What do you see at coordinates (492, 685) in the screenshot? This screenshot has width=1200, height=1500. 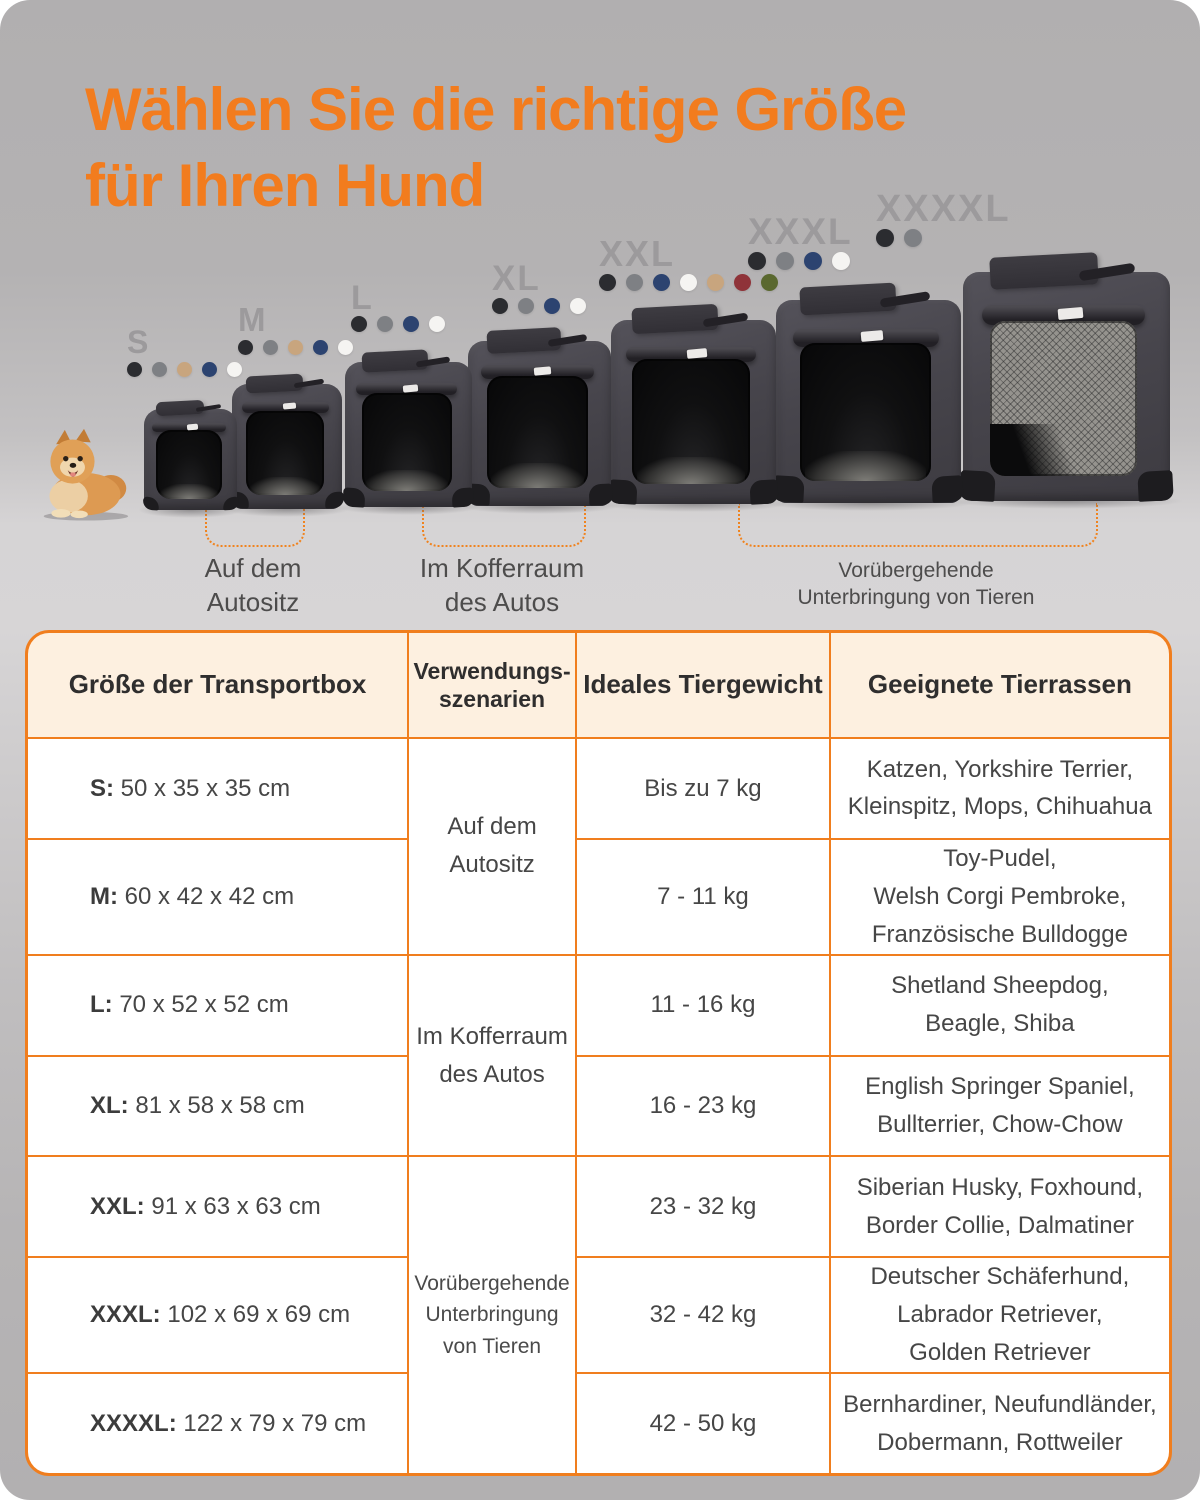 I see `table-header-cell-2: Verwendungs-szenarien` at bounding box center [492, 685].